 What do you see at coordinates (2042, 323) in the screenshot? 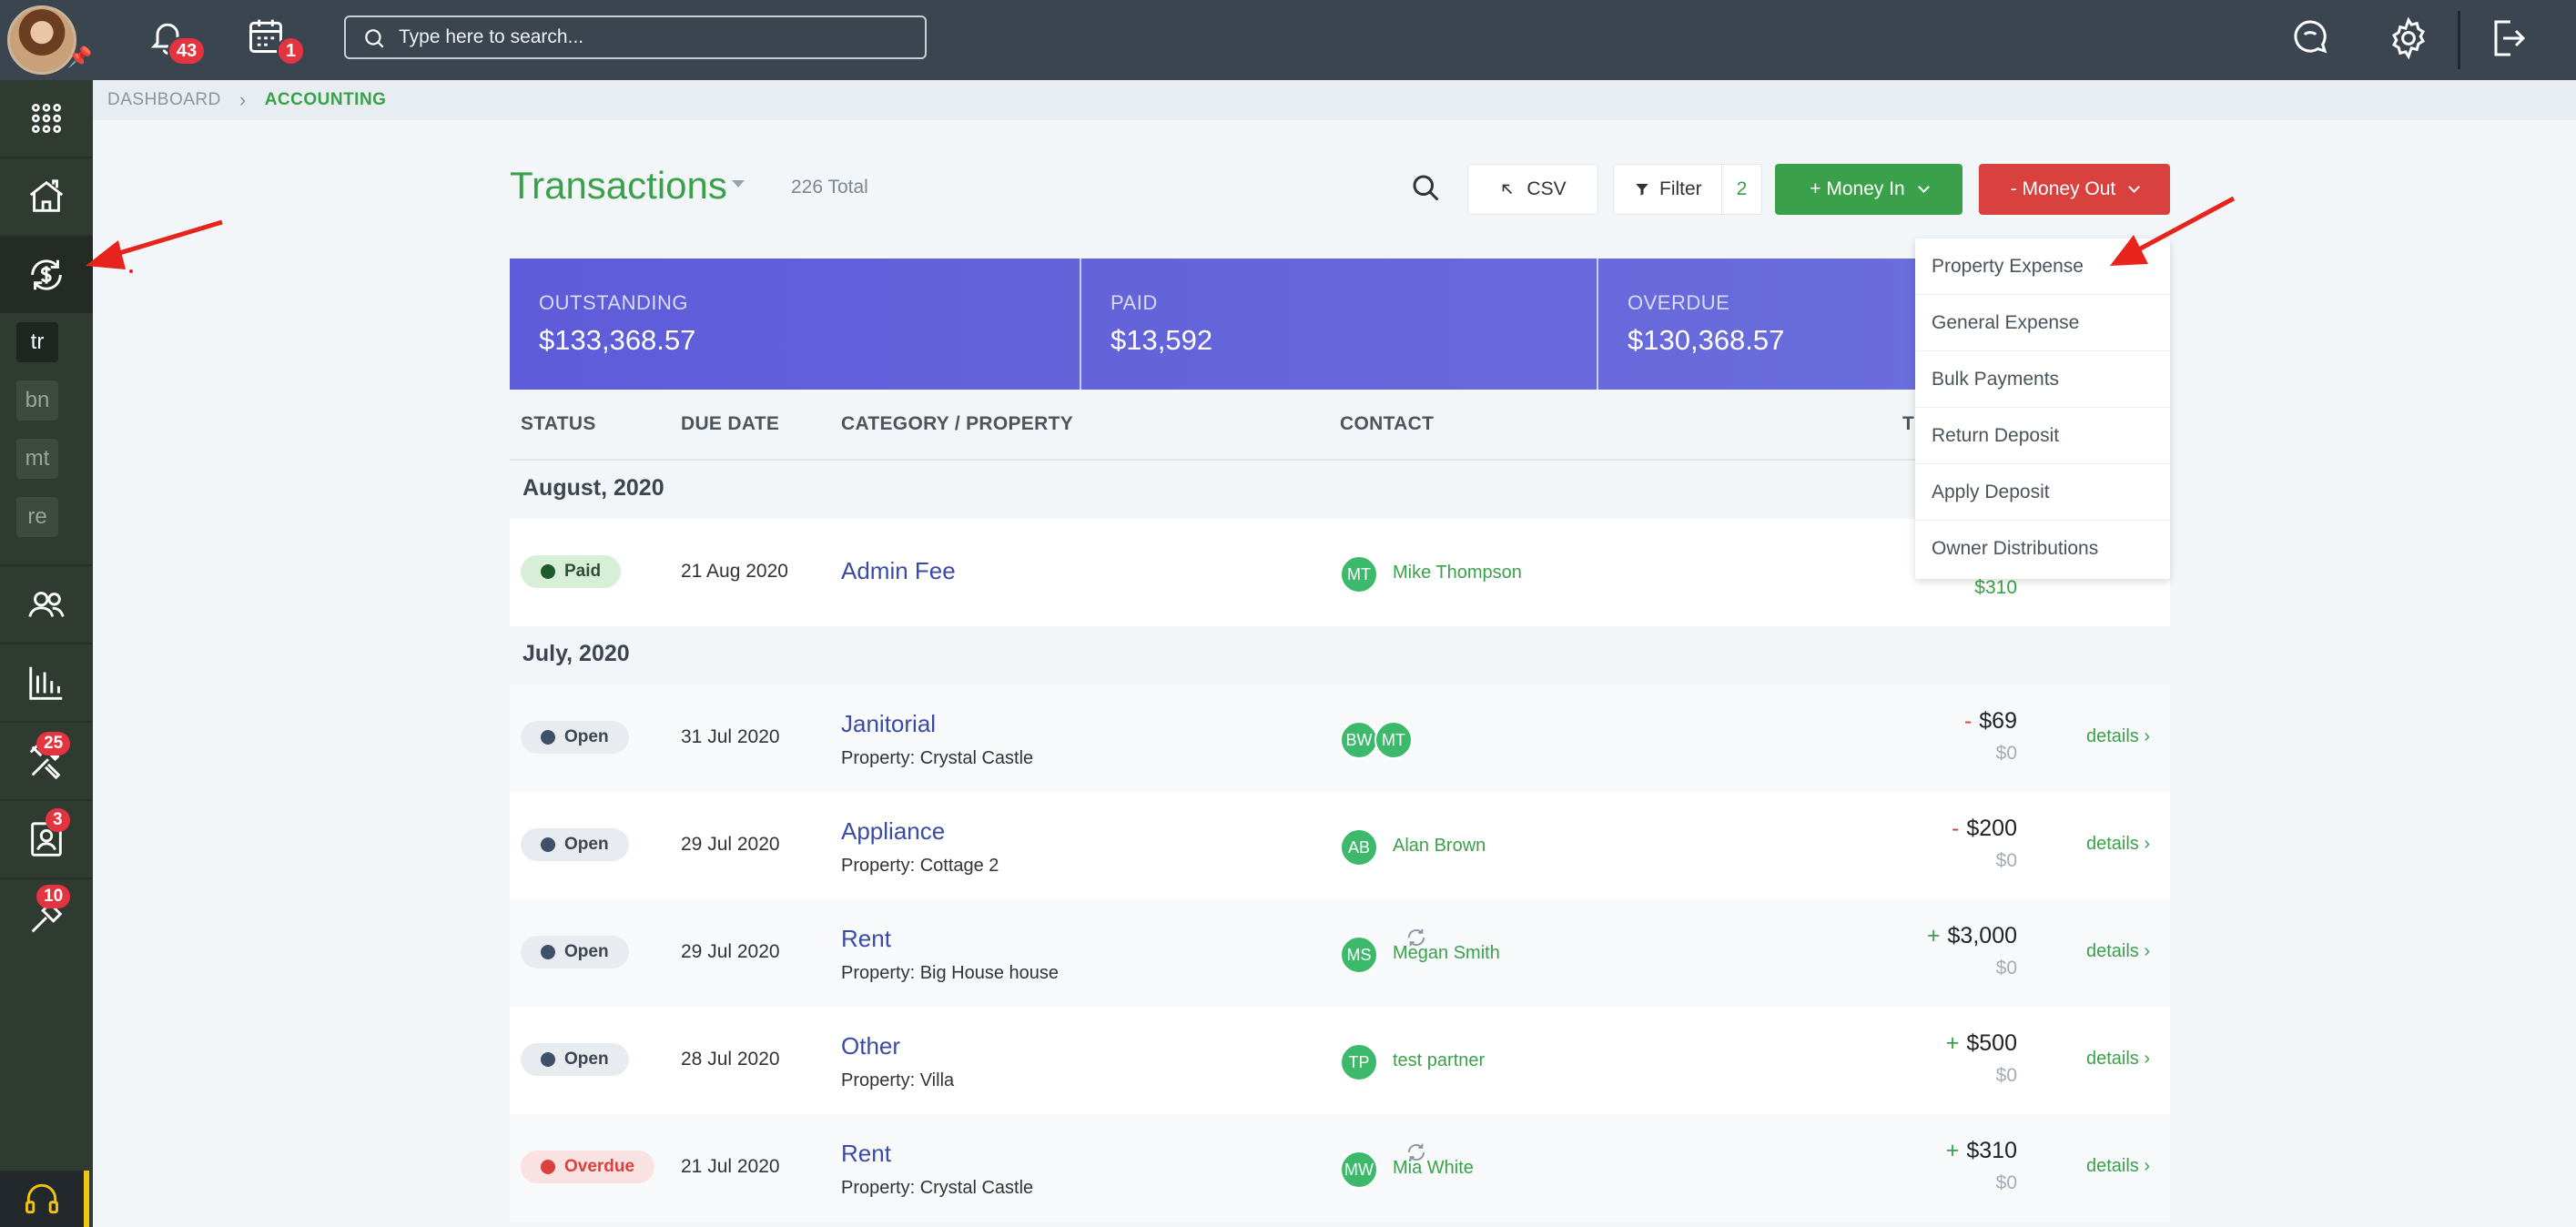
I see `menu-item-general-expense: General Expense` at bounding box center [2042, 323].